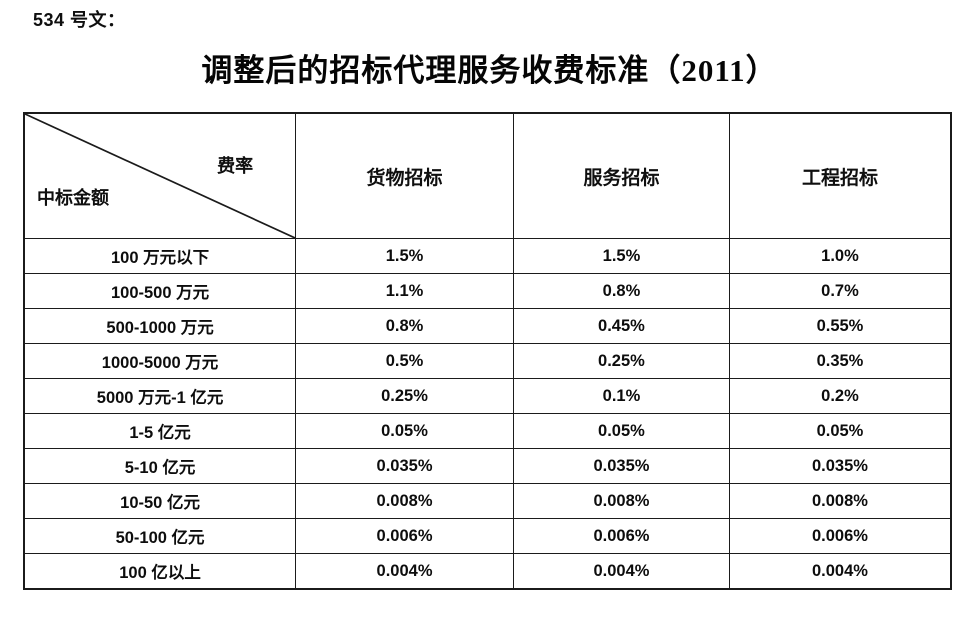 The image size is (979, 629). What do you see at coordinates (160, 536) in the screenshot?
I see `row-label-amount-range: 50-100 亿元` at bounding box center [160, 536].